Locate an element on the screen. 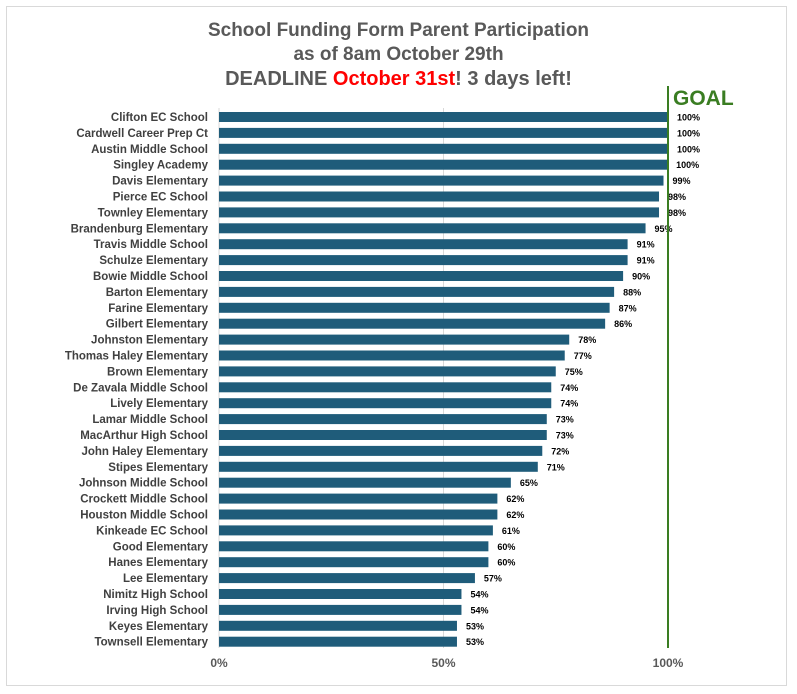 Image resolution: width=797 pixels, height=694 pixels. data-label: 65% is located at coordinates (529, 483).